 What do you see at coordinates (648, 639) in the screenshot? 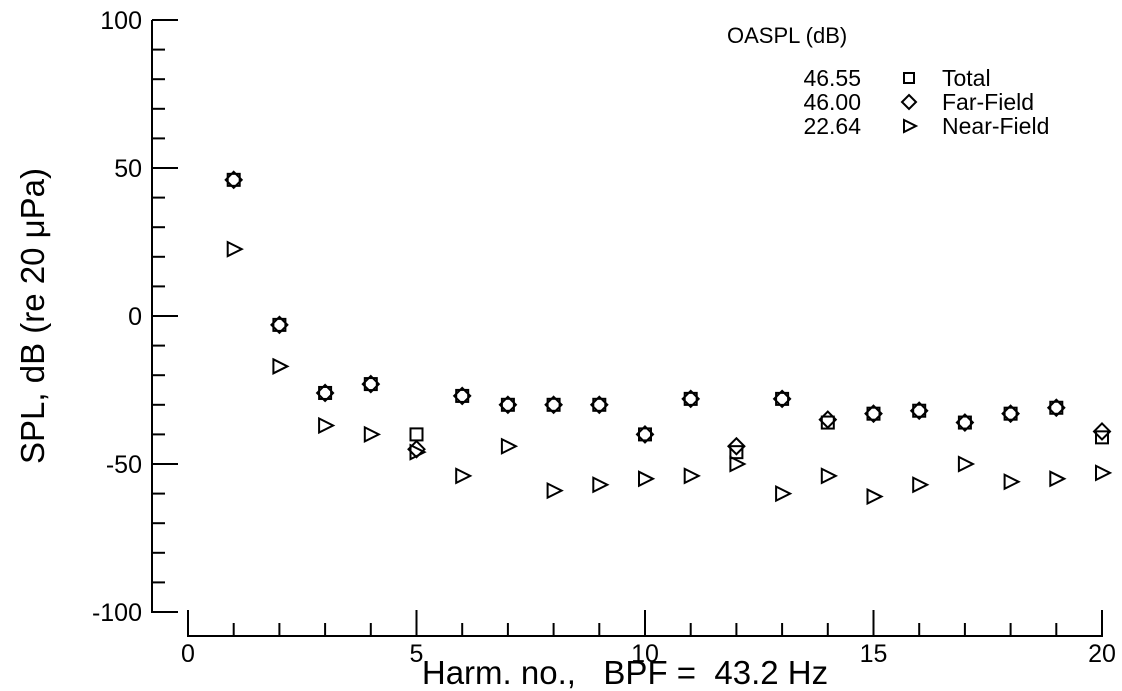
I see `x-ticks: 0 5 10 15 20` at bounding box center [648, 639].